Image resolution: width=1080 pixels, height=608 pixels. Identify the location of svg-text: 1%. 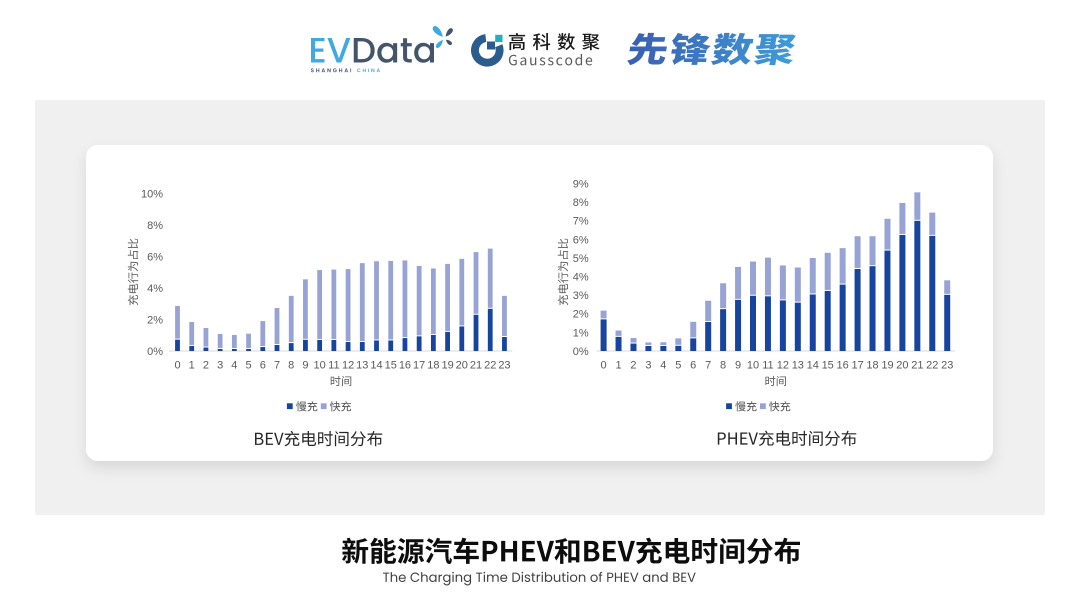
(581, 333).